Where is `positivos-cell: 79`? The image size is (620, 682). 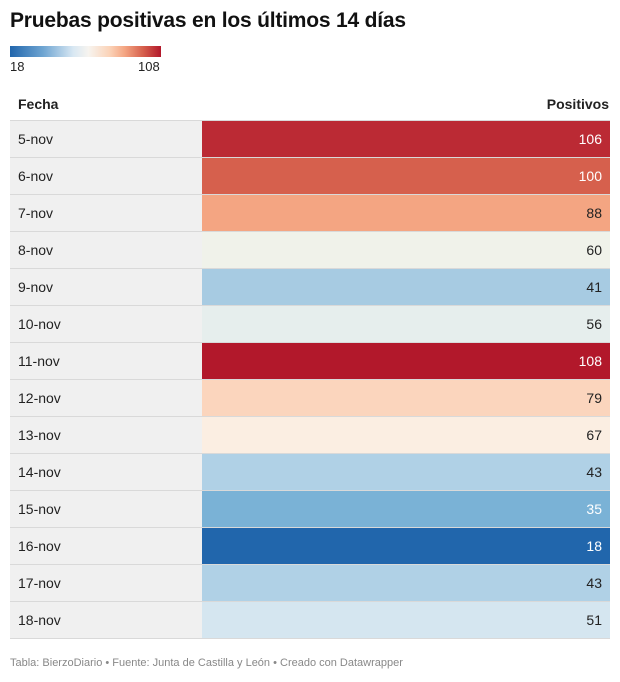
positivos-cell: 79 is located at coordinates (406, 398).